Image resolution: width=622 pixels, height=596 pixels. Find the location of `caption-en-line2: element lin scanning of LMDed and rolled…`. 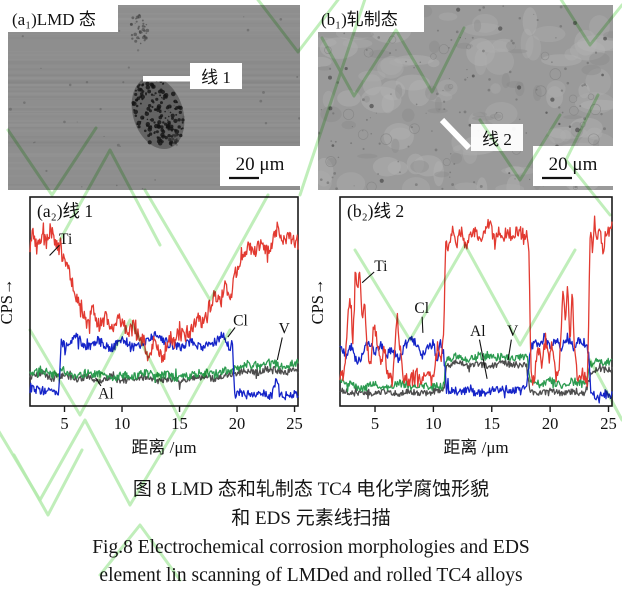

caption-en-line2: element lin scanning of LMDed and rolled… is located at coordinates (311, 575).